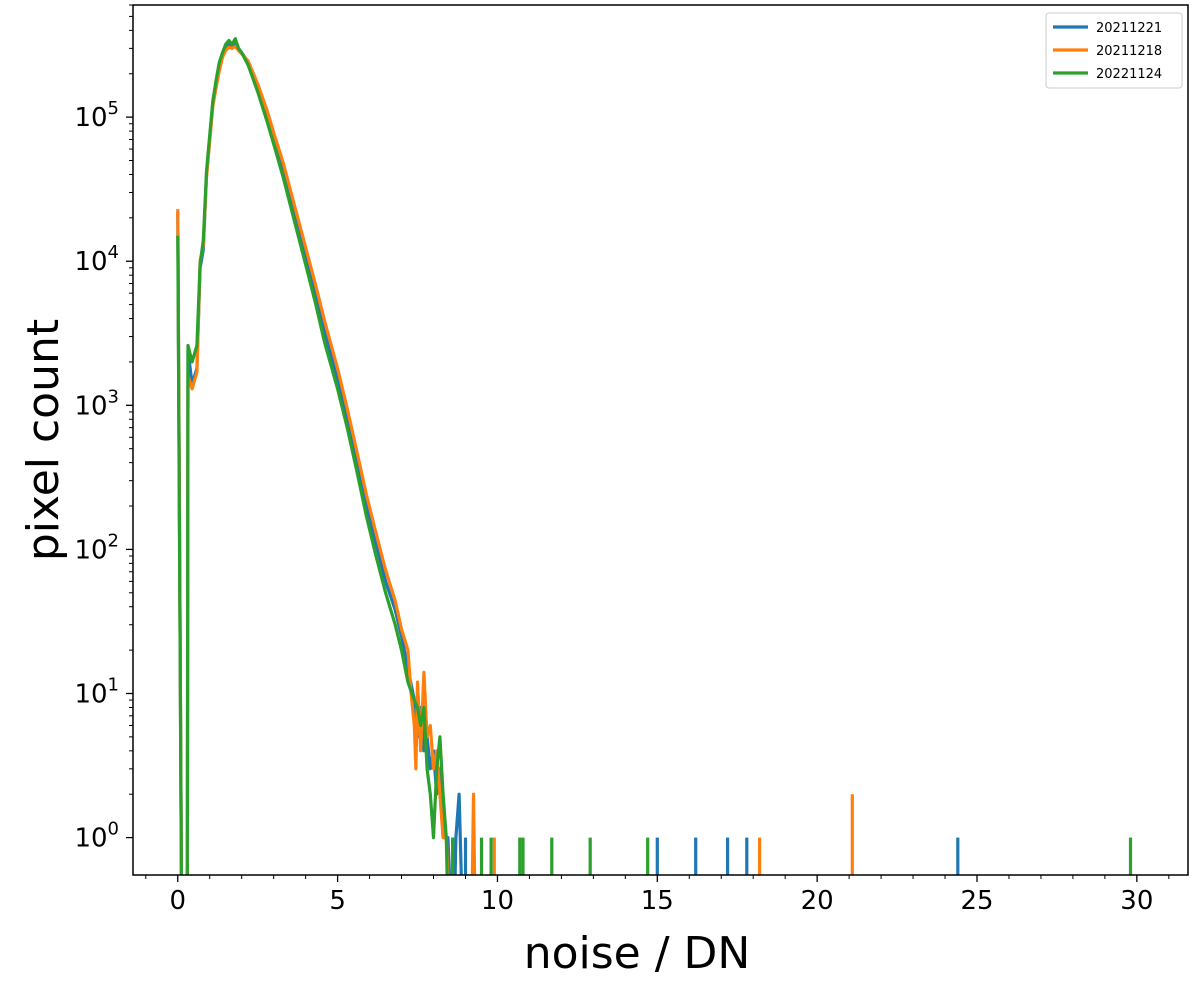 The width and height of the screenshot is (1200, 981). I want to click on x-tick-label: 25, so click(976, 901).